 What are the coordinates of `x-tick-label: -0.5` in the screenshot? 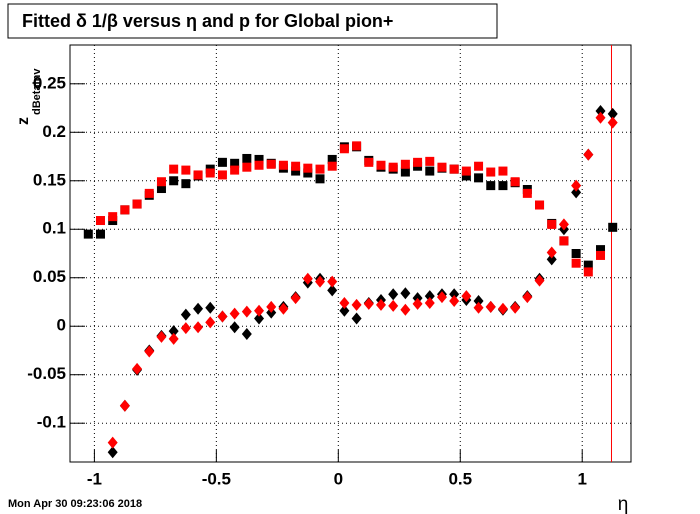 It's located at (216, 478).